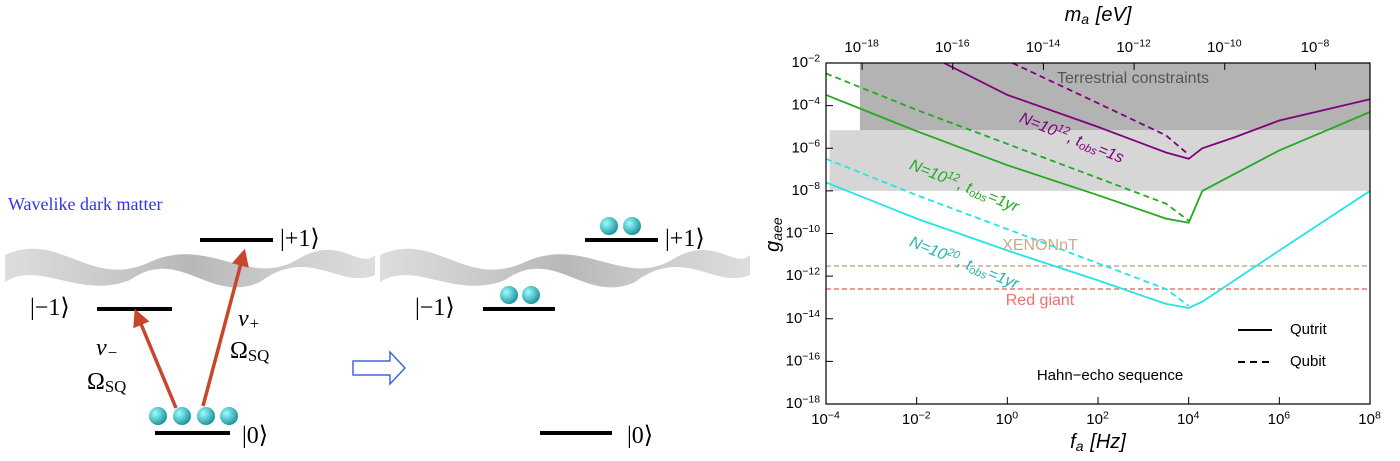 This screenshot has width=1400, height=461. I want to click on x-tick-label: 10², so click(1097, 418).